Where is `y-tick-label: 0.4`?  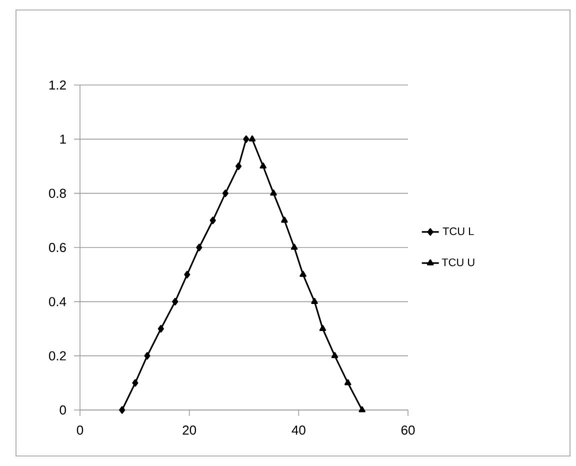 y-tick-label: 0.4 is located at coordinates (57, 301).